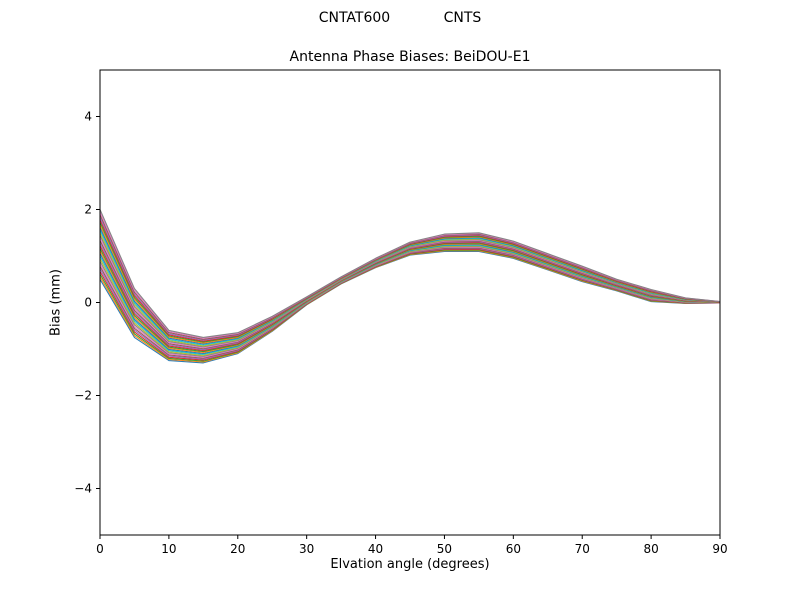  Describe the element at coordinates (88, 117) in the screenshot. I see `y-tick-label: 4` at that location.